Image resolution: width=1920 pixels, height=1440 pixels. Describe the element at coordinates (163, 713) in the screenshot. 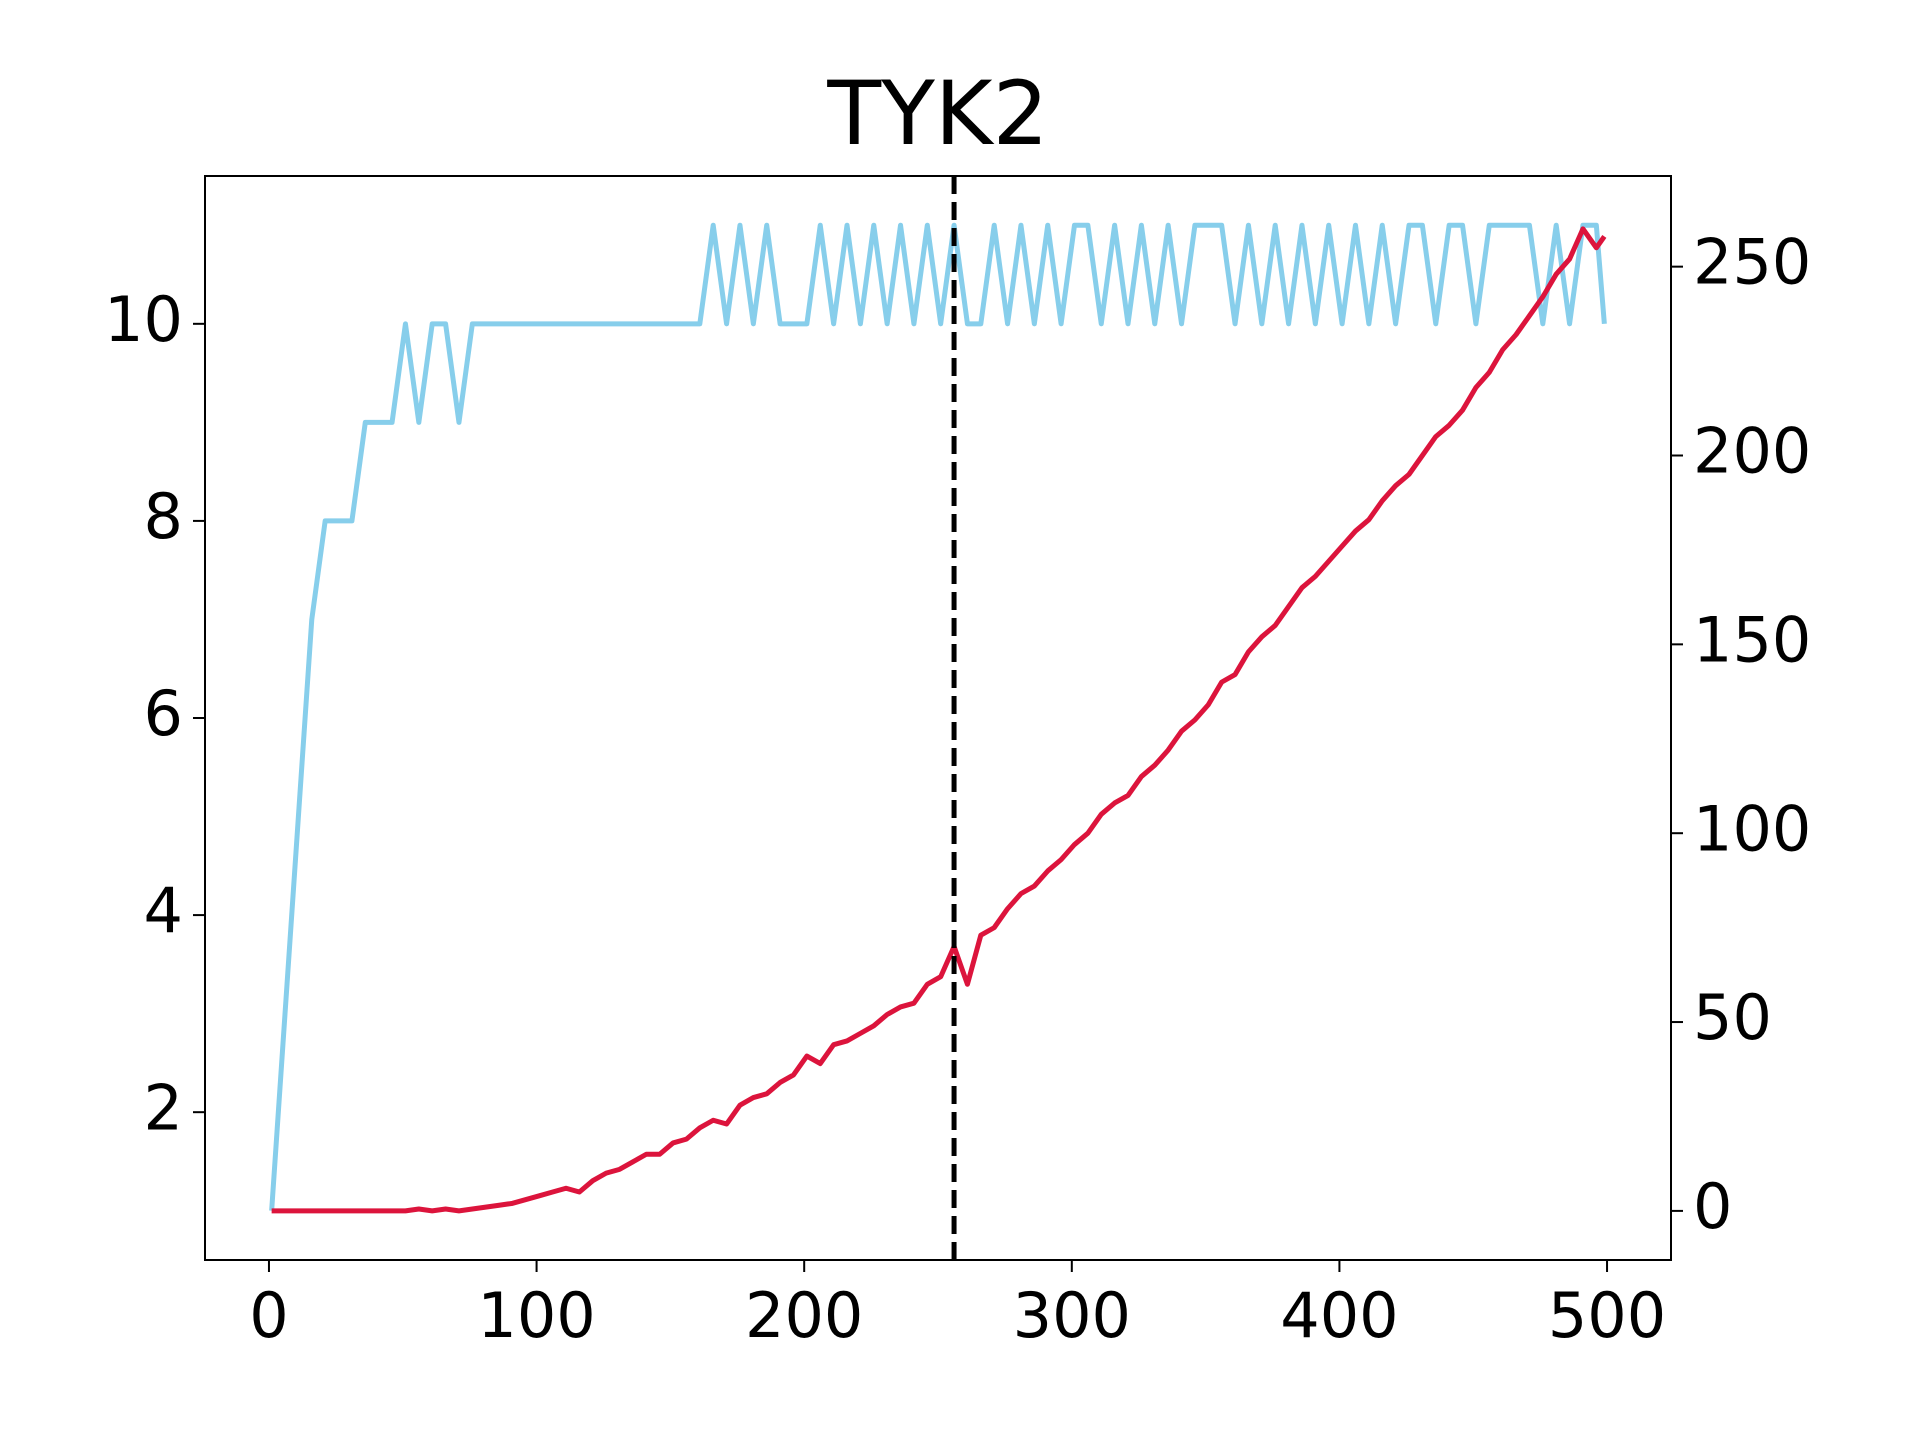

I see `y-tick-label: 6` at that location.